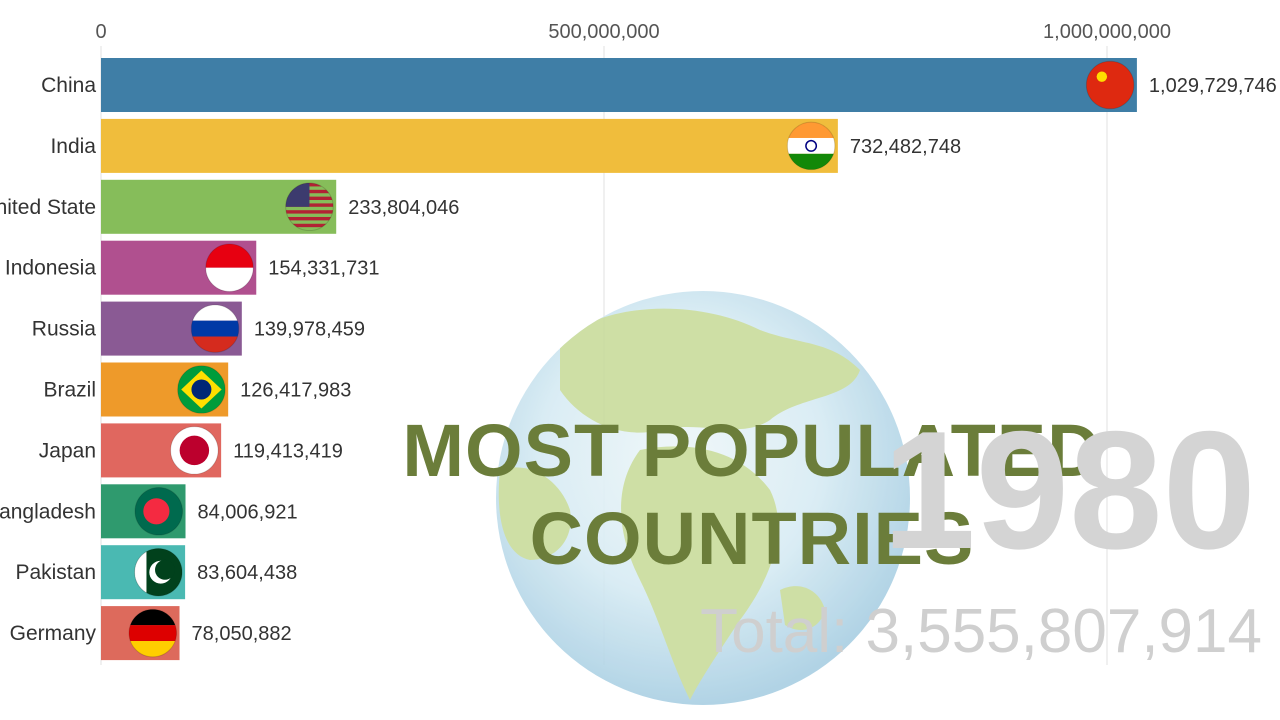  I want to click on value-label: 139,978,459, so click(309, 330).